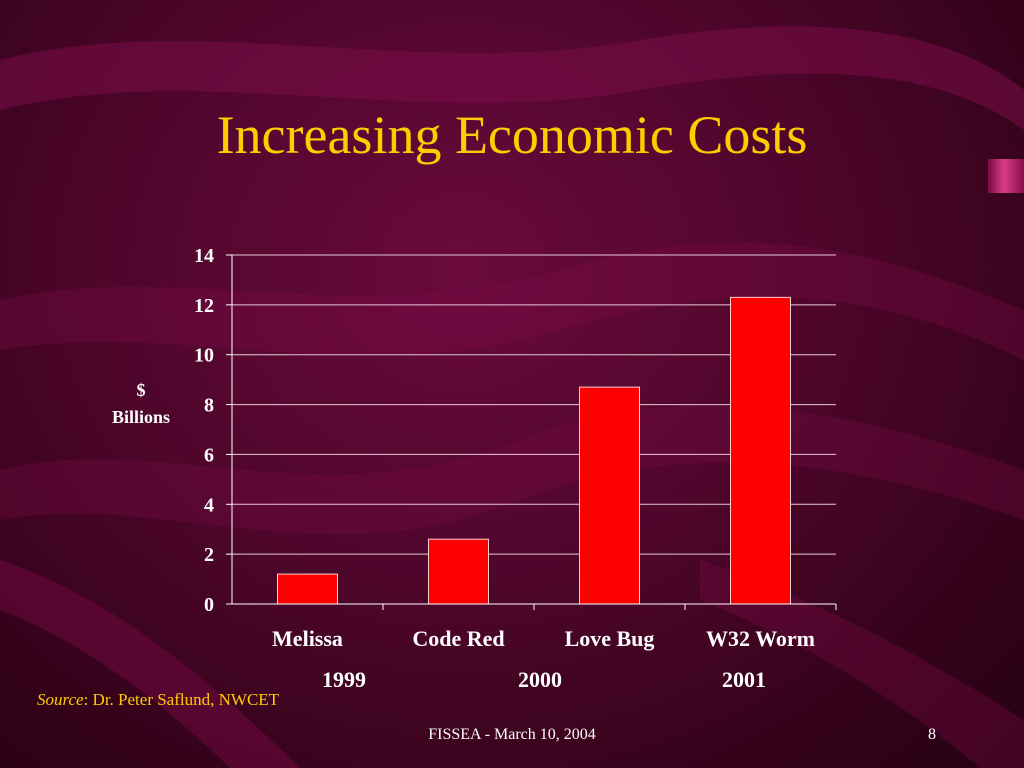  What do you see at coordinates (458, 638) in the screenshot?
I see `category-label: Code Red` at bounding box center [458, 638].